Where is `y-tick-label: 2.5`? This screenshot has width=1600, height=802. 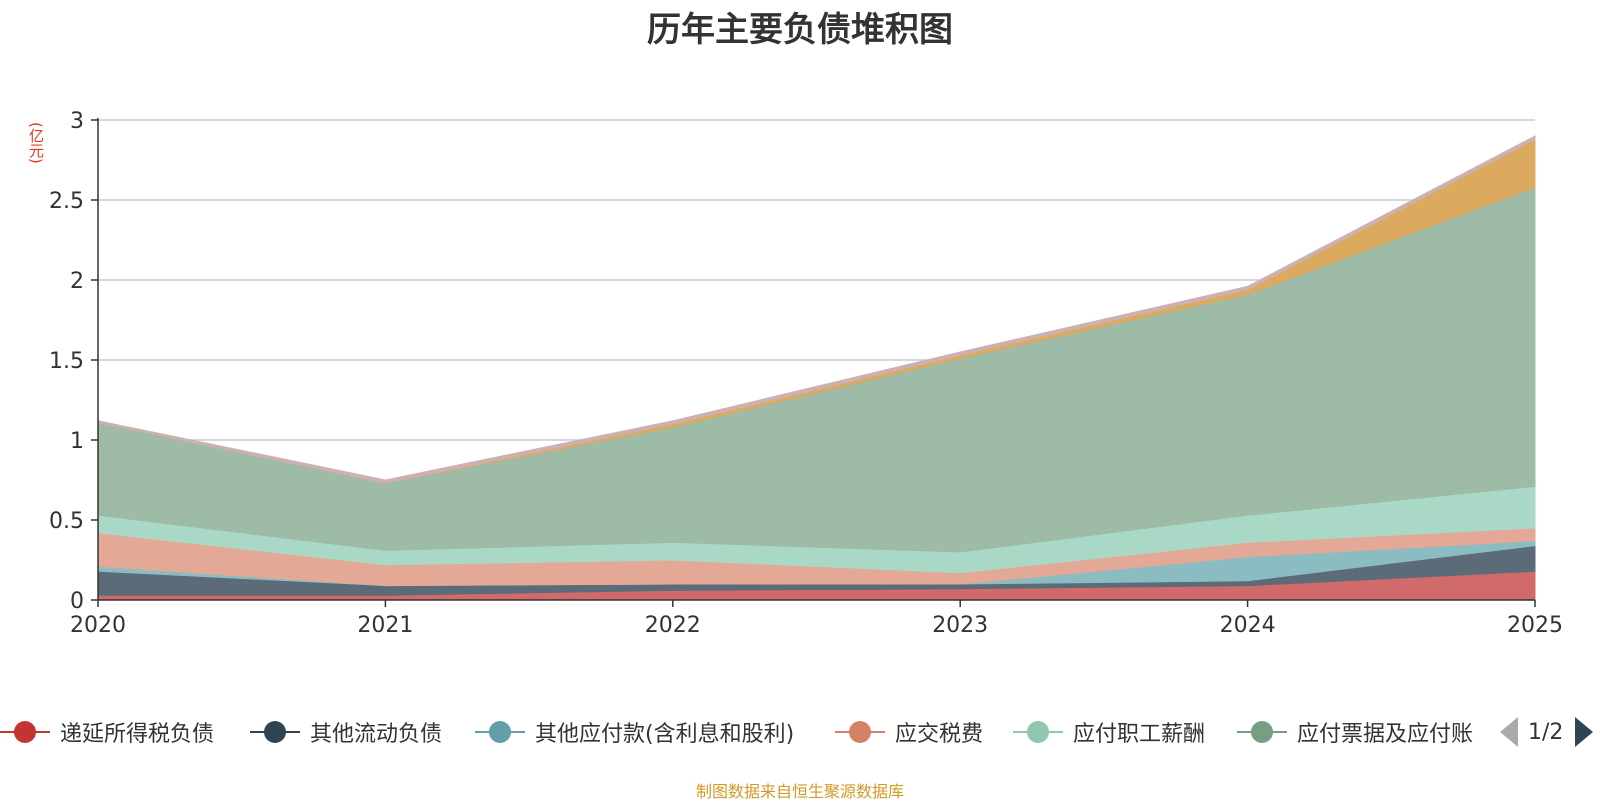
y-tick-label: 2.5 is located at coordinates (66, 201).